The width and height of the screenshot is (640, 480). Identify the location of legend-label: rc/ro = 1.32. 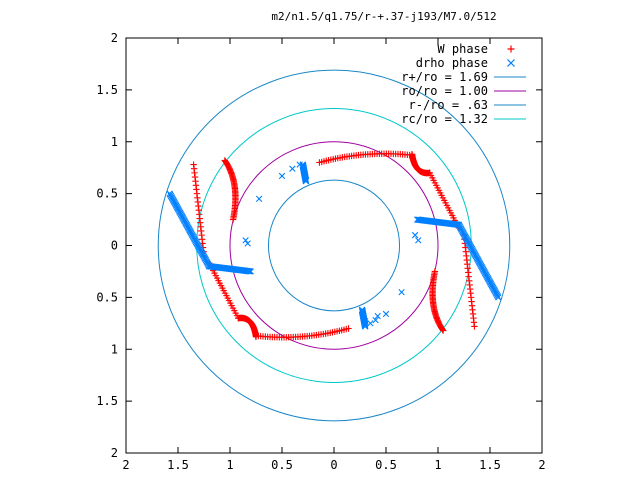
(444, 119).